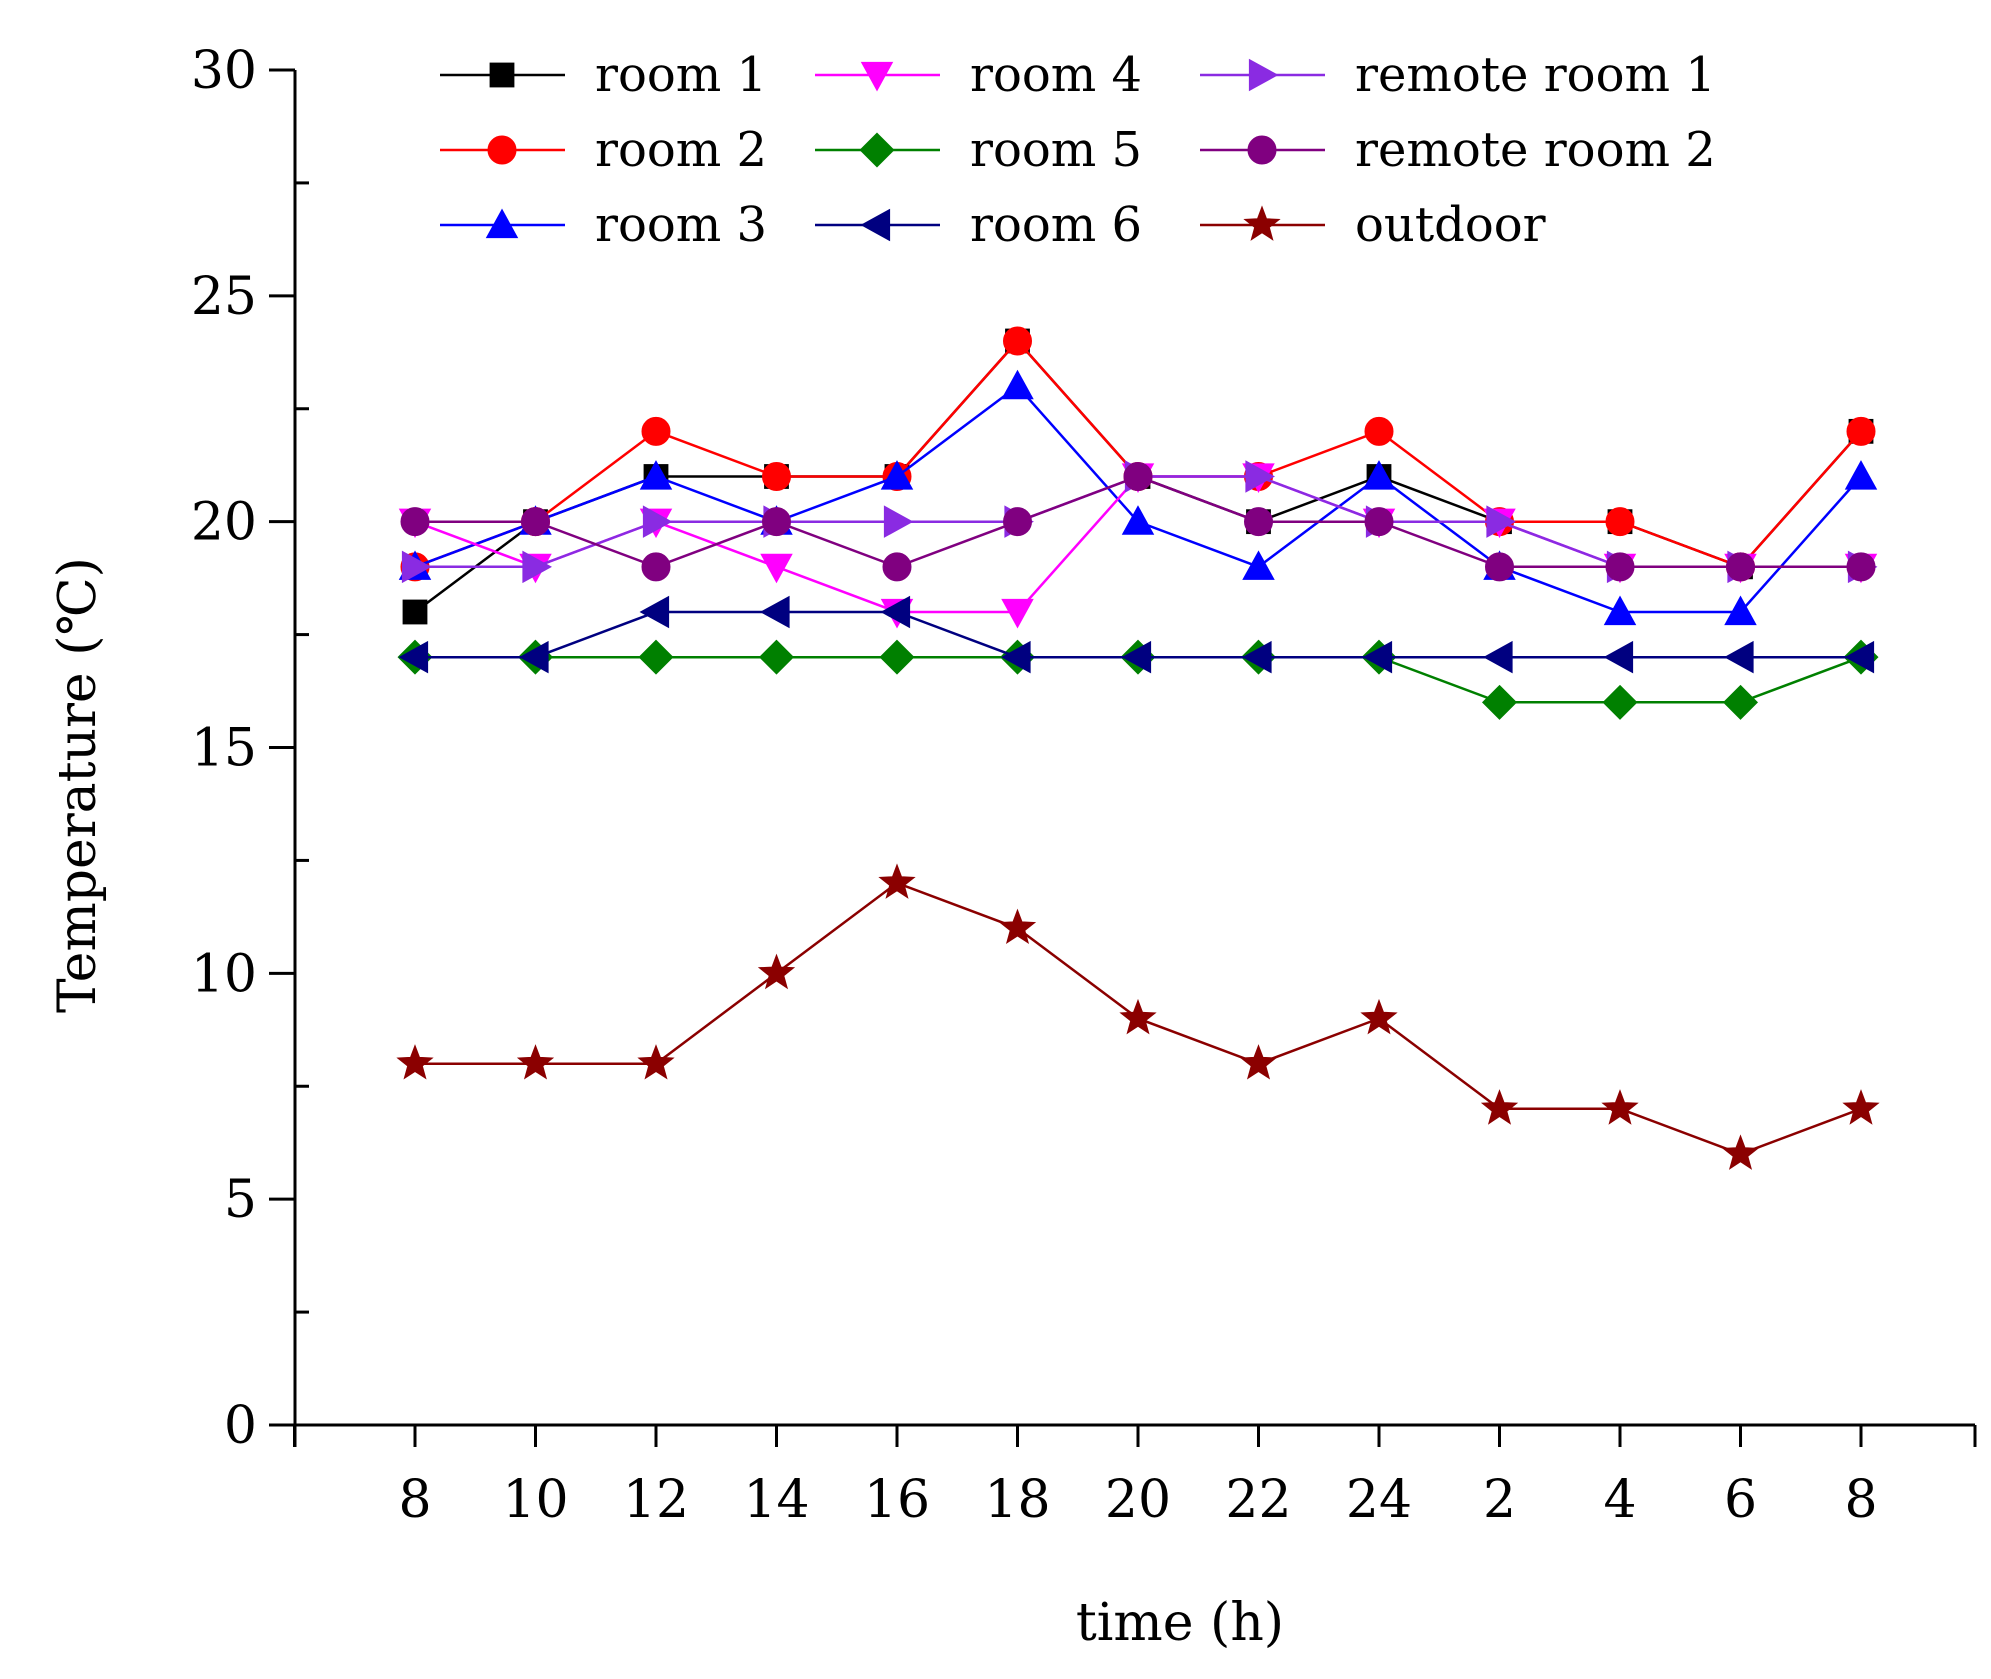 Image resolution: width=1991 pixels, height=1679 pixels. What do you see at coordinates (1056, 225) in the screenshot?
I see `legend-label: room 6` at bounding box center [1056, 225].